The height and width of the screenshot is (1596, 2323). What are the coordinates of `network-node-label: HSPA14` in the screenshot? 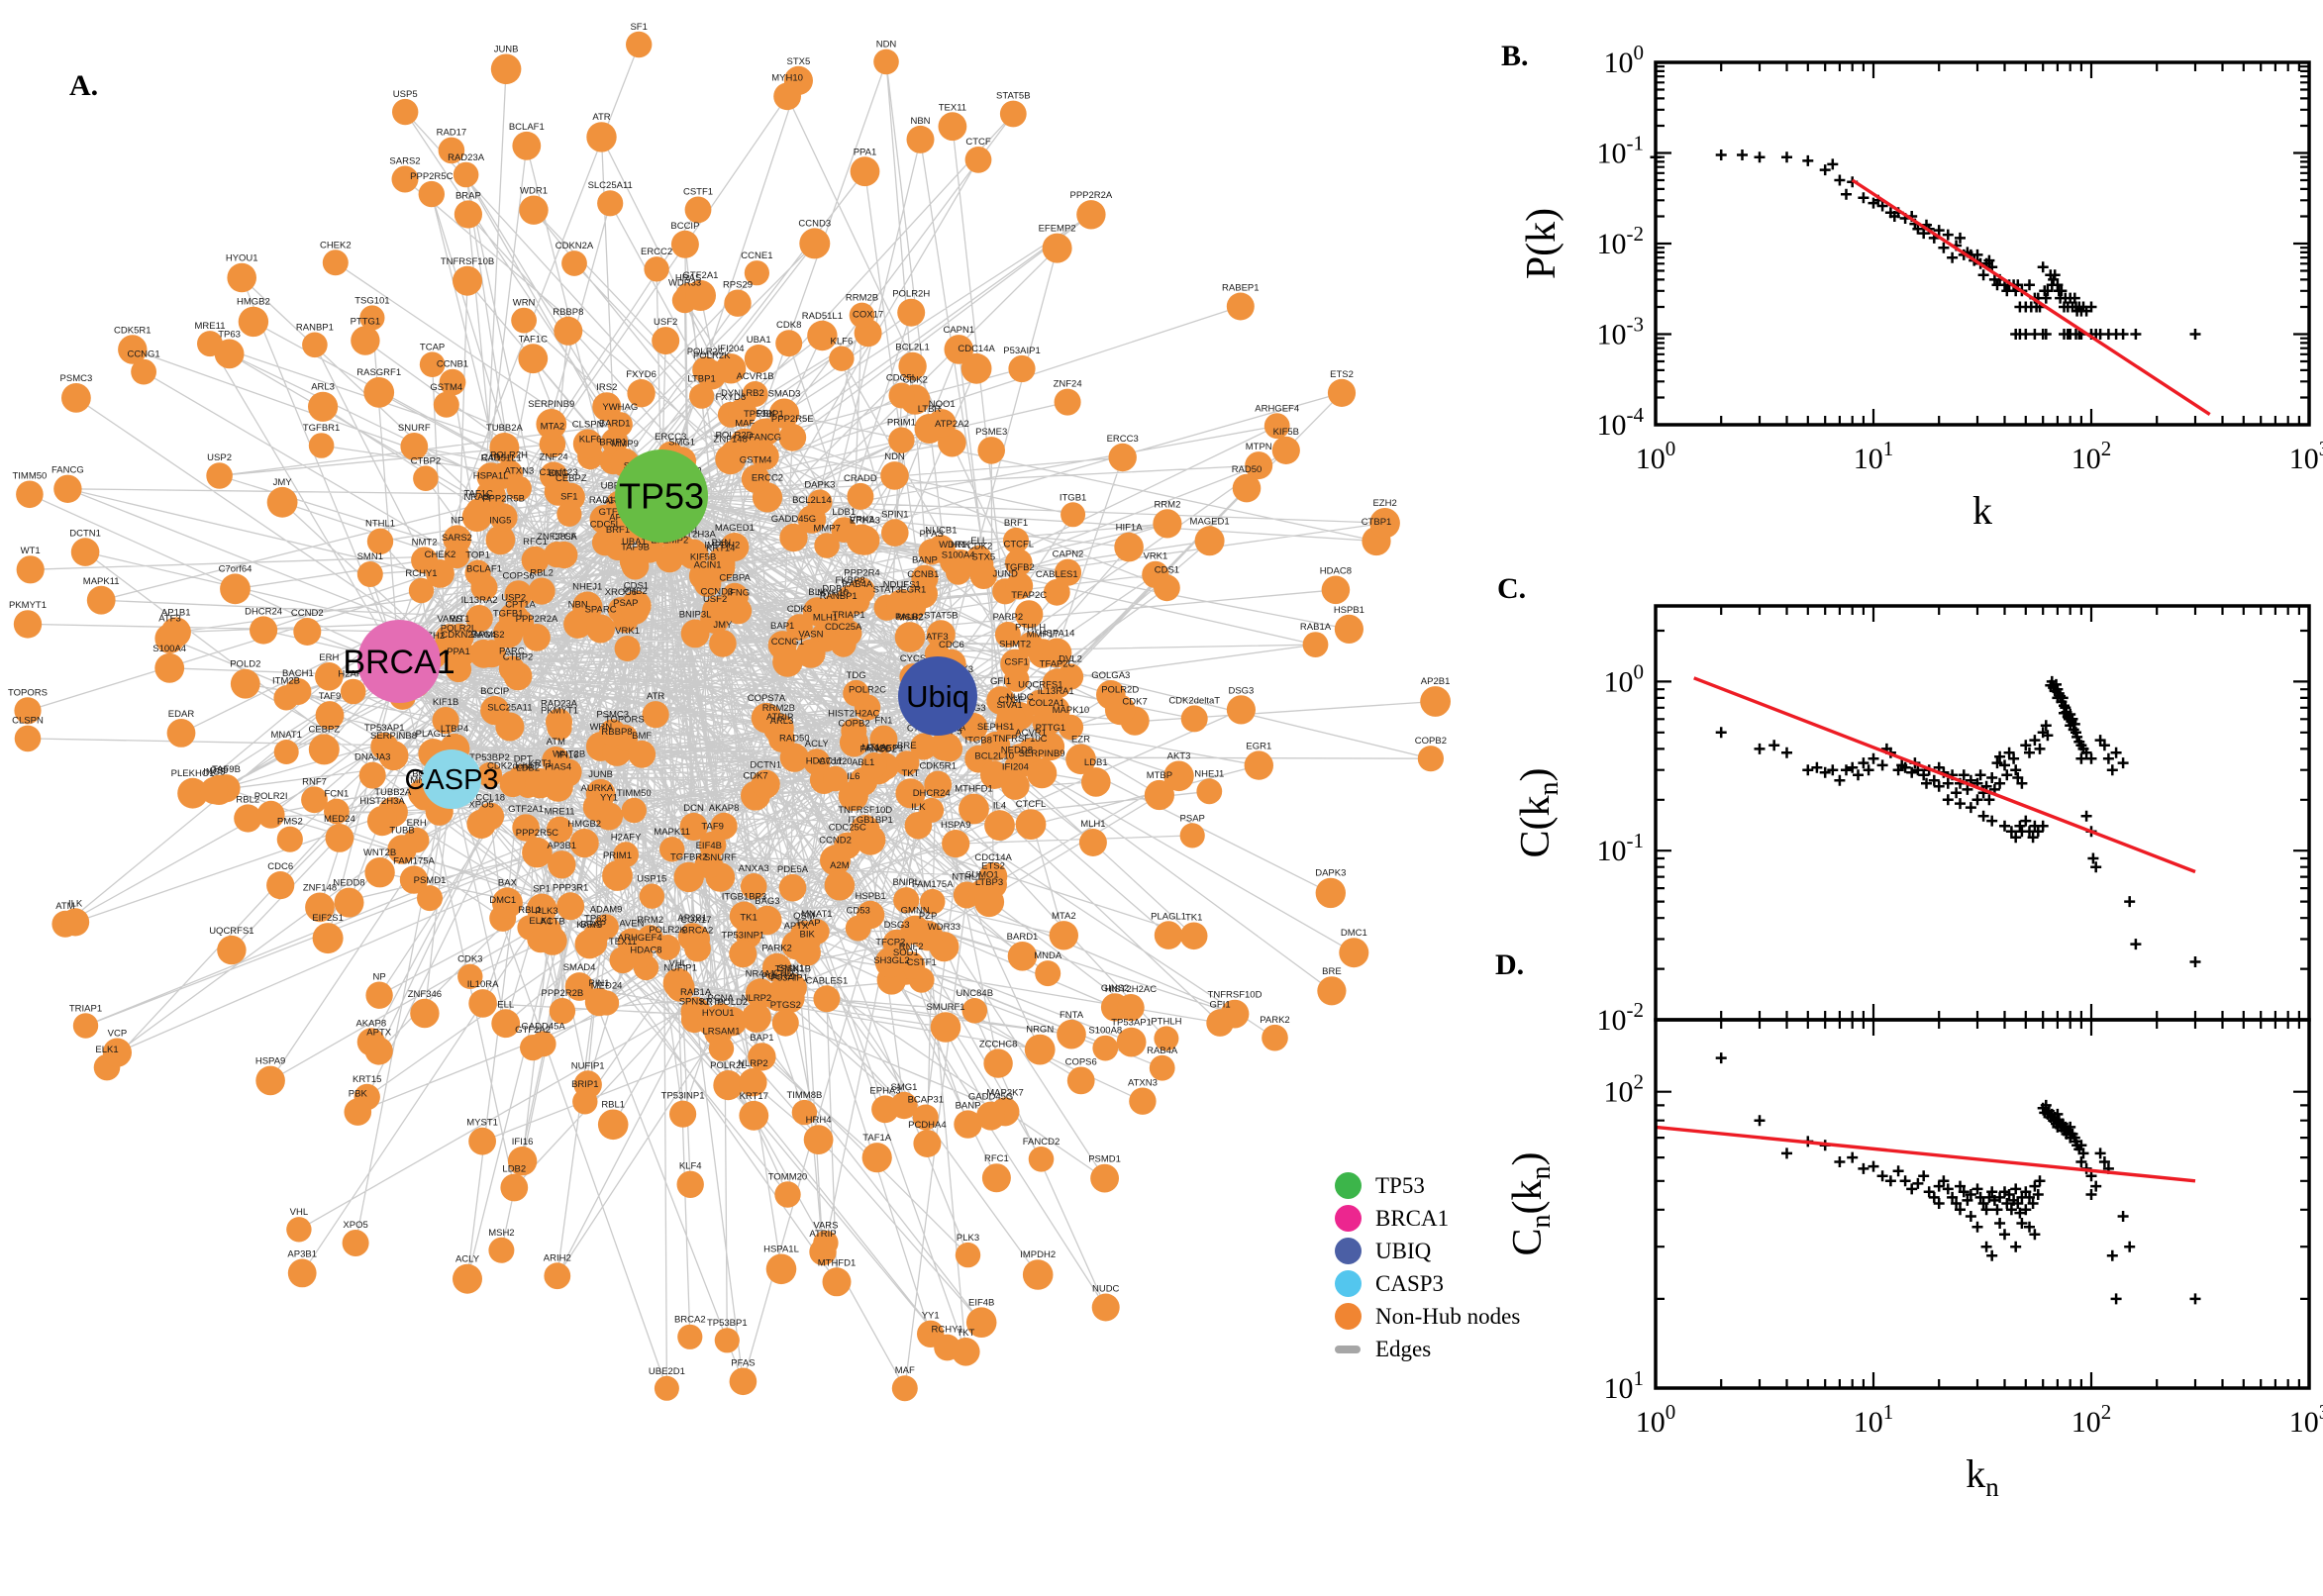 It's located at (1057, 634).